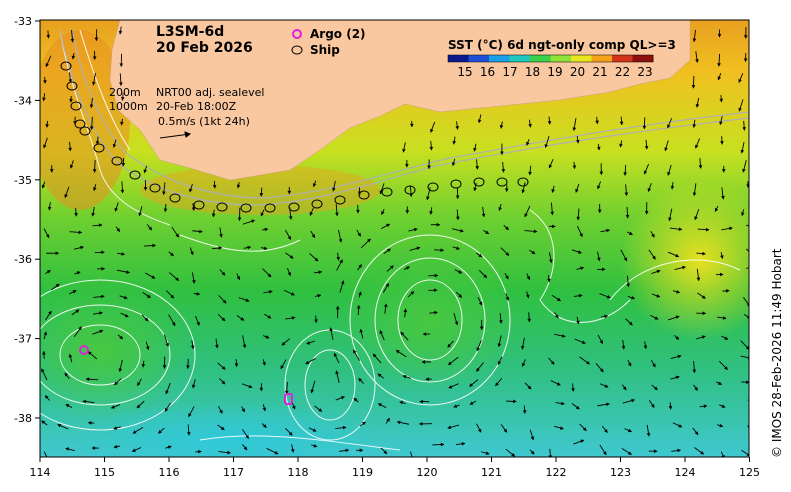  What do you see at coordinates (125, 92) in the screenshot?
I see `depth-note-200: 200m` at bounding box center [125, 92].